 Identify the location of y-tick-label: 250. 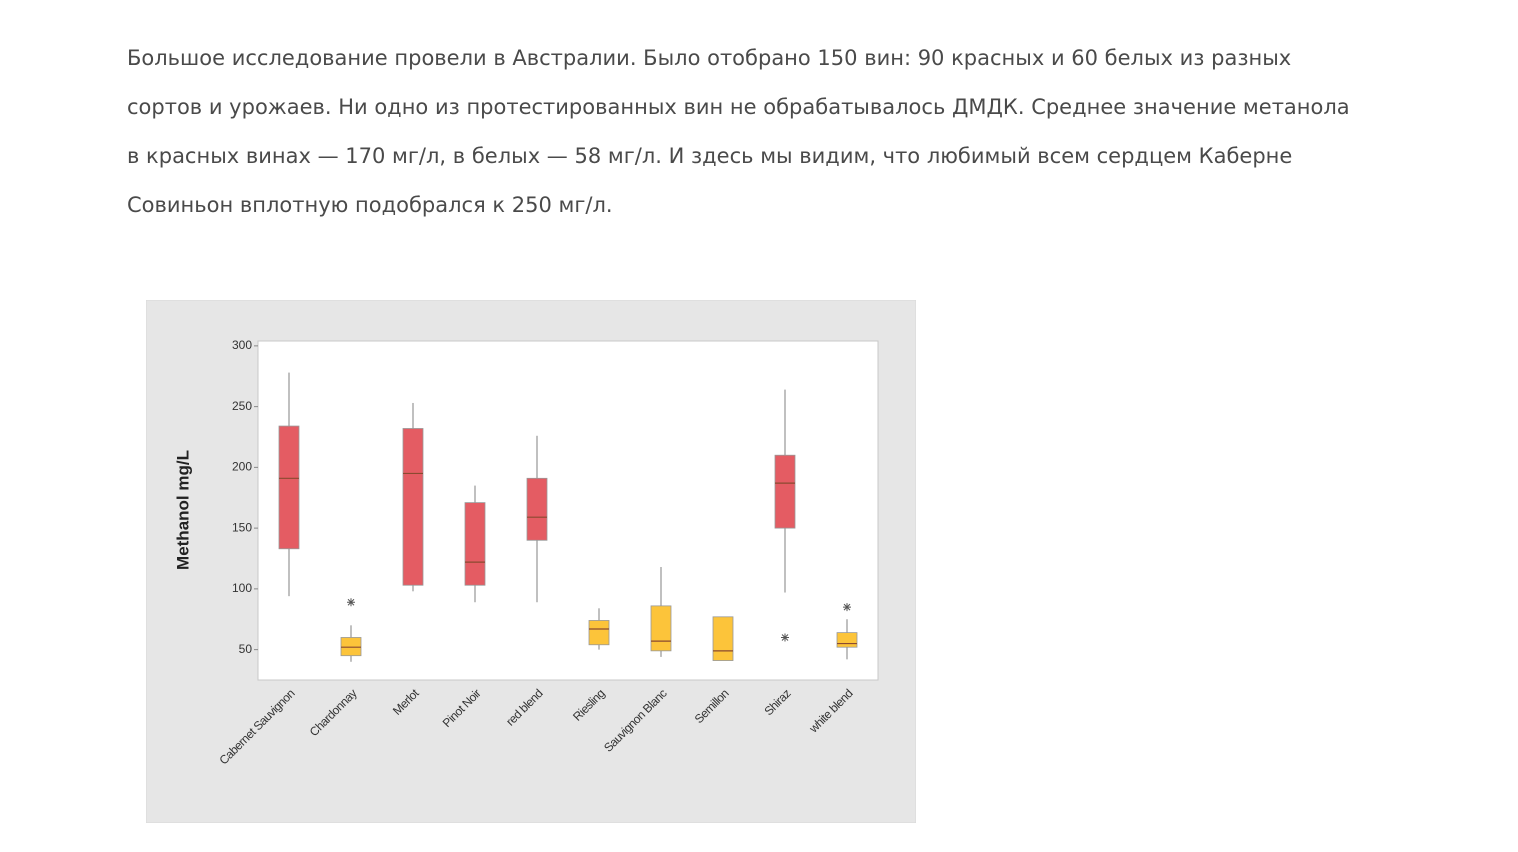
(242, 406).